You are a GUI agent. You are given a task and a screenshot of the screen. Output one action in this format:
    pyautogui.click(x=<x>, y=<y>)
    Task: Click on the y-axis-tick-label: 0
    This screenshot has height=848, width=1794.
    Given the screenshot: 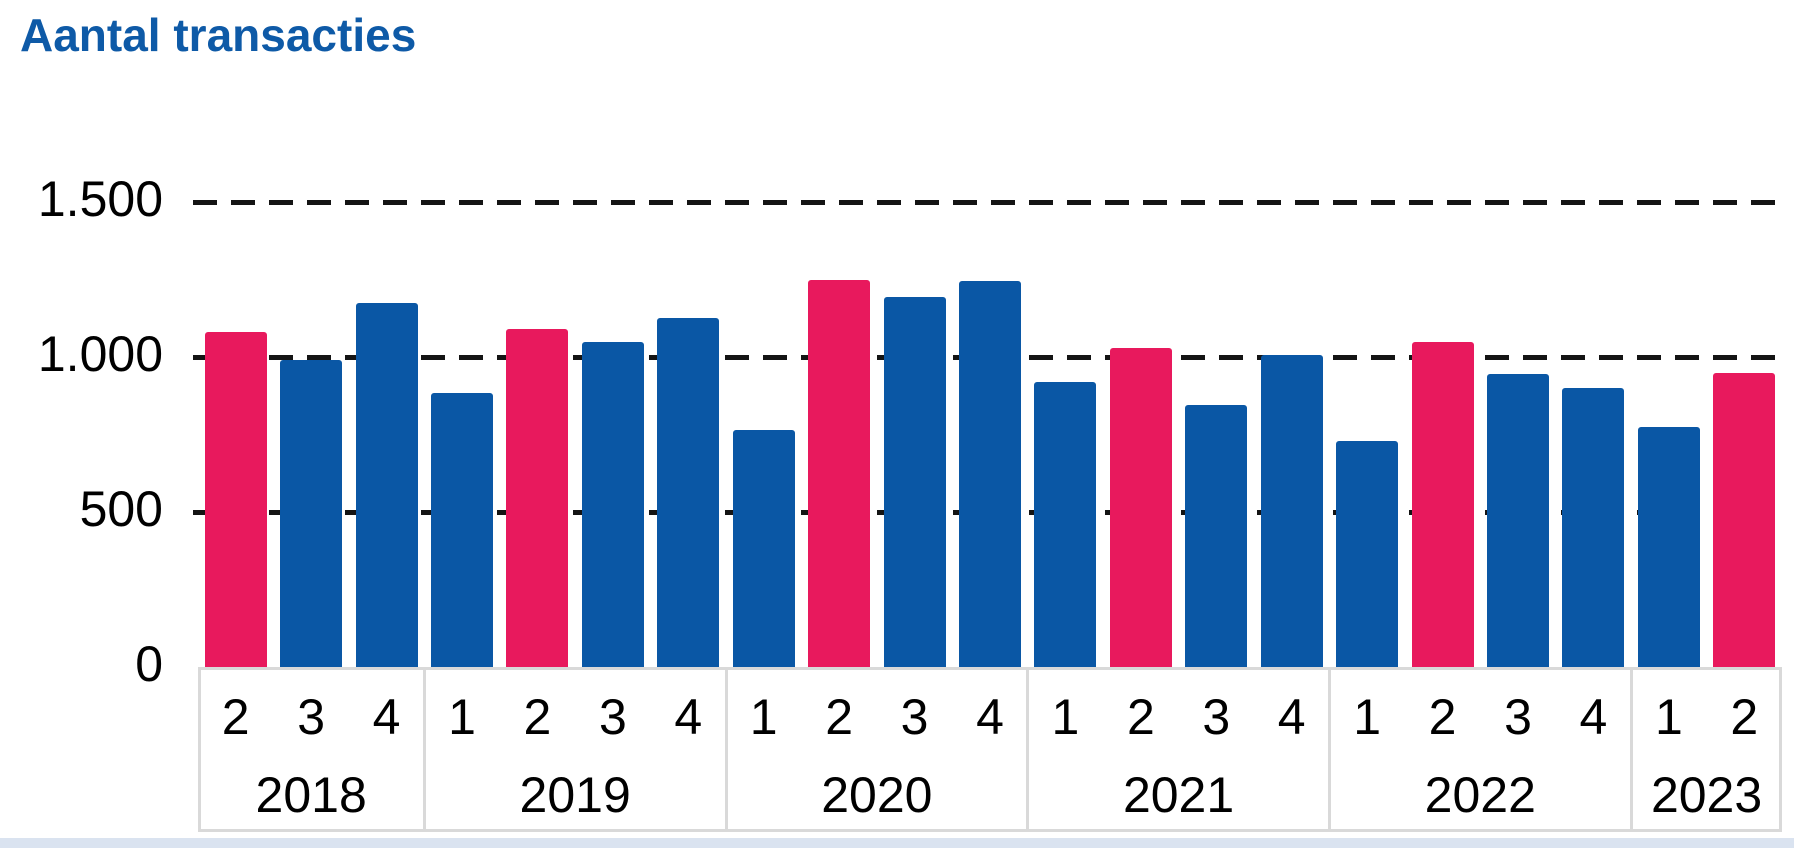 What is the action you would take?
    pyautogui.click(x=149, y=664)
    